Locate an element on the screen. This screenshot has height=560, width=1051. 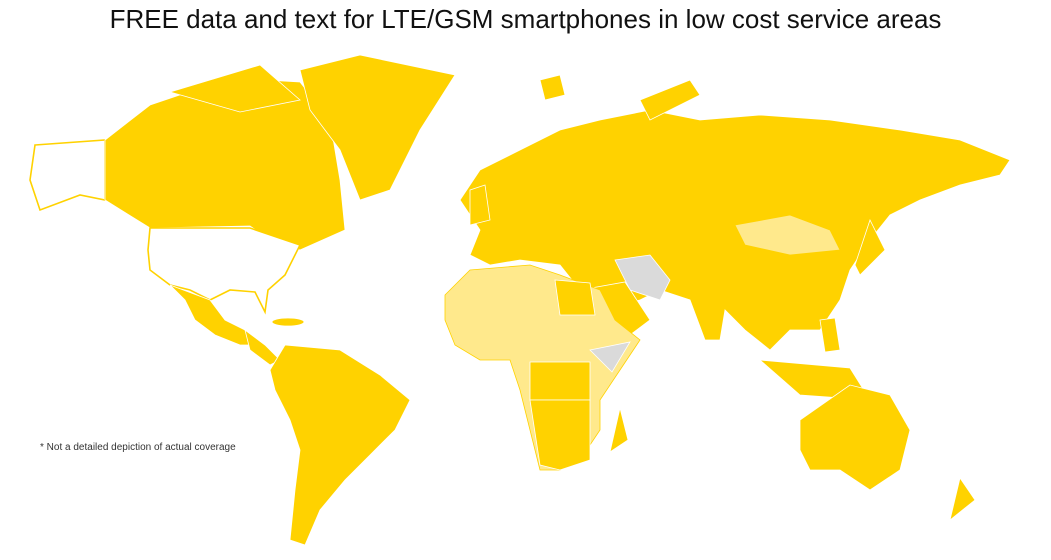
egypt is located at coordinates (575, 297).